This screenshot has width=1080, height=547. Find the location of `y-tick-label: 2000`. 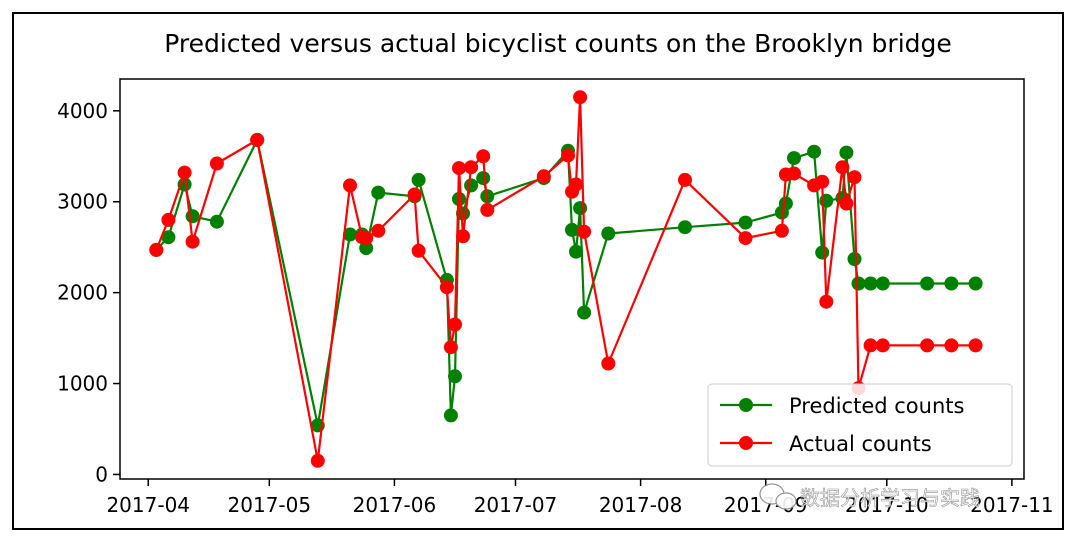

y-tick-label: 2000 is located at coordinates (82, 293).